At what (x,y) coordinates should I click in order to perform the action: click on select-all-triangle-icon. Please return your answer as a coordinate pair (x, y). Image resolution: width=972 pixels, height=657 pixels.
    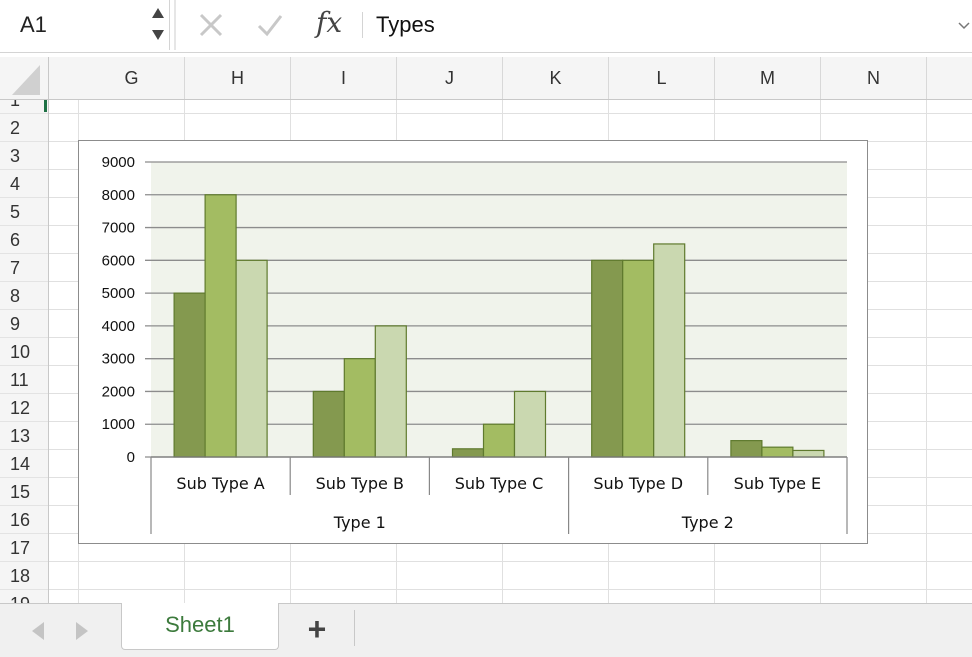
    Looking at the image, I should click on (26, 80).